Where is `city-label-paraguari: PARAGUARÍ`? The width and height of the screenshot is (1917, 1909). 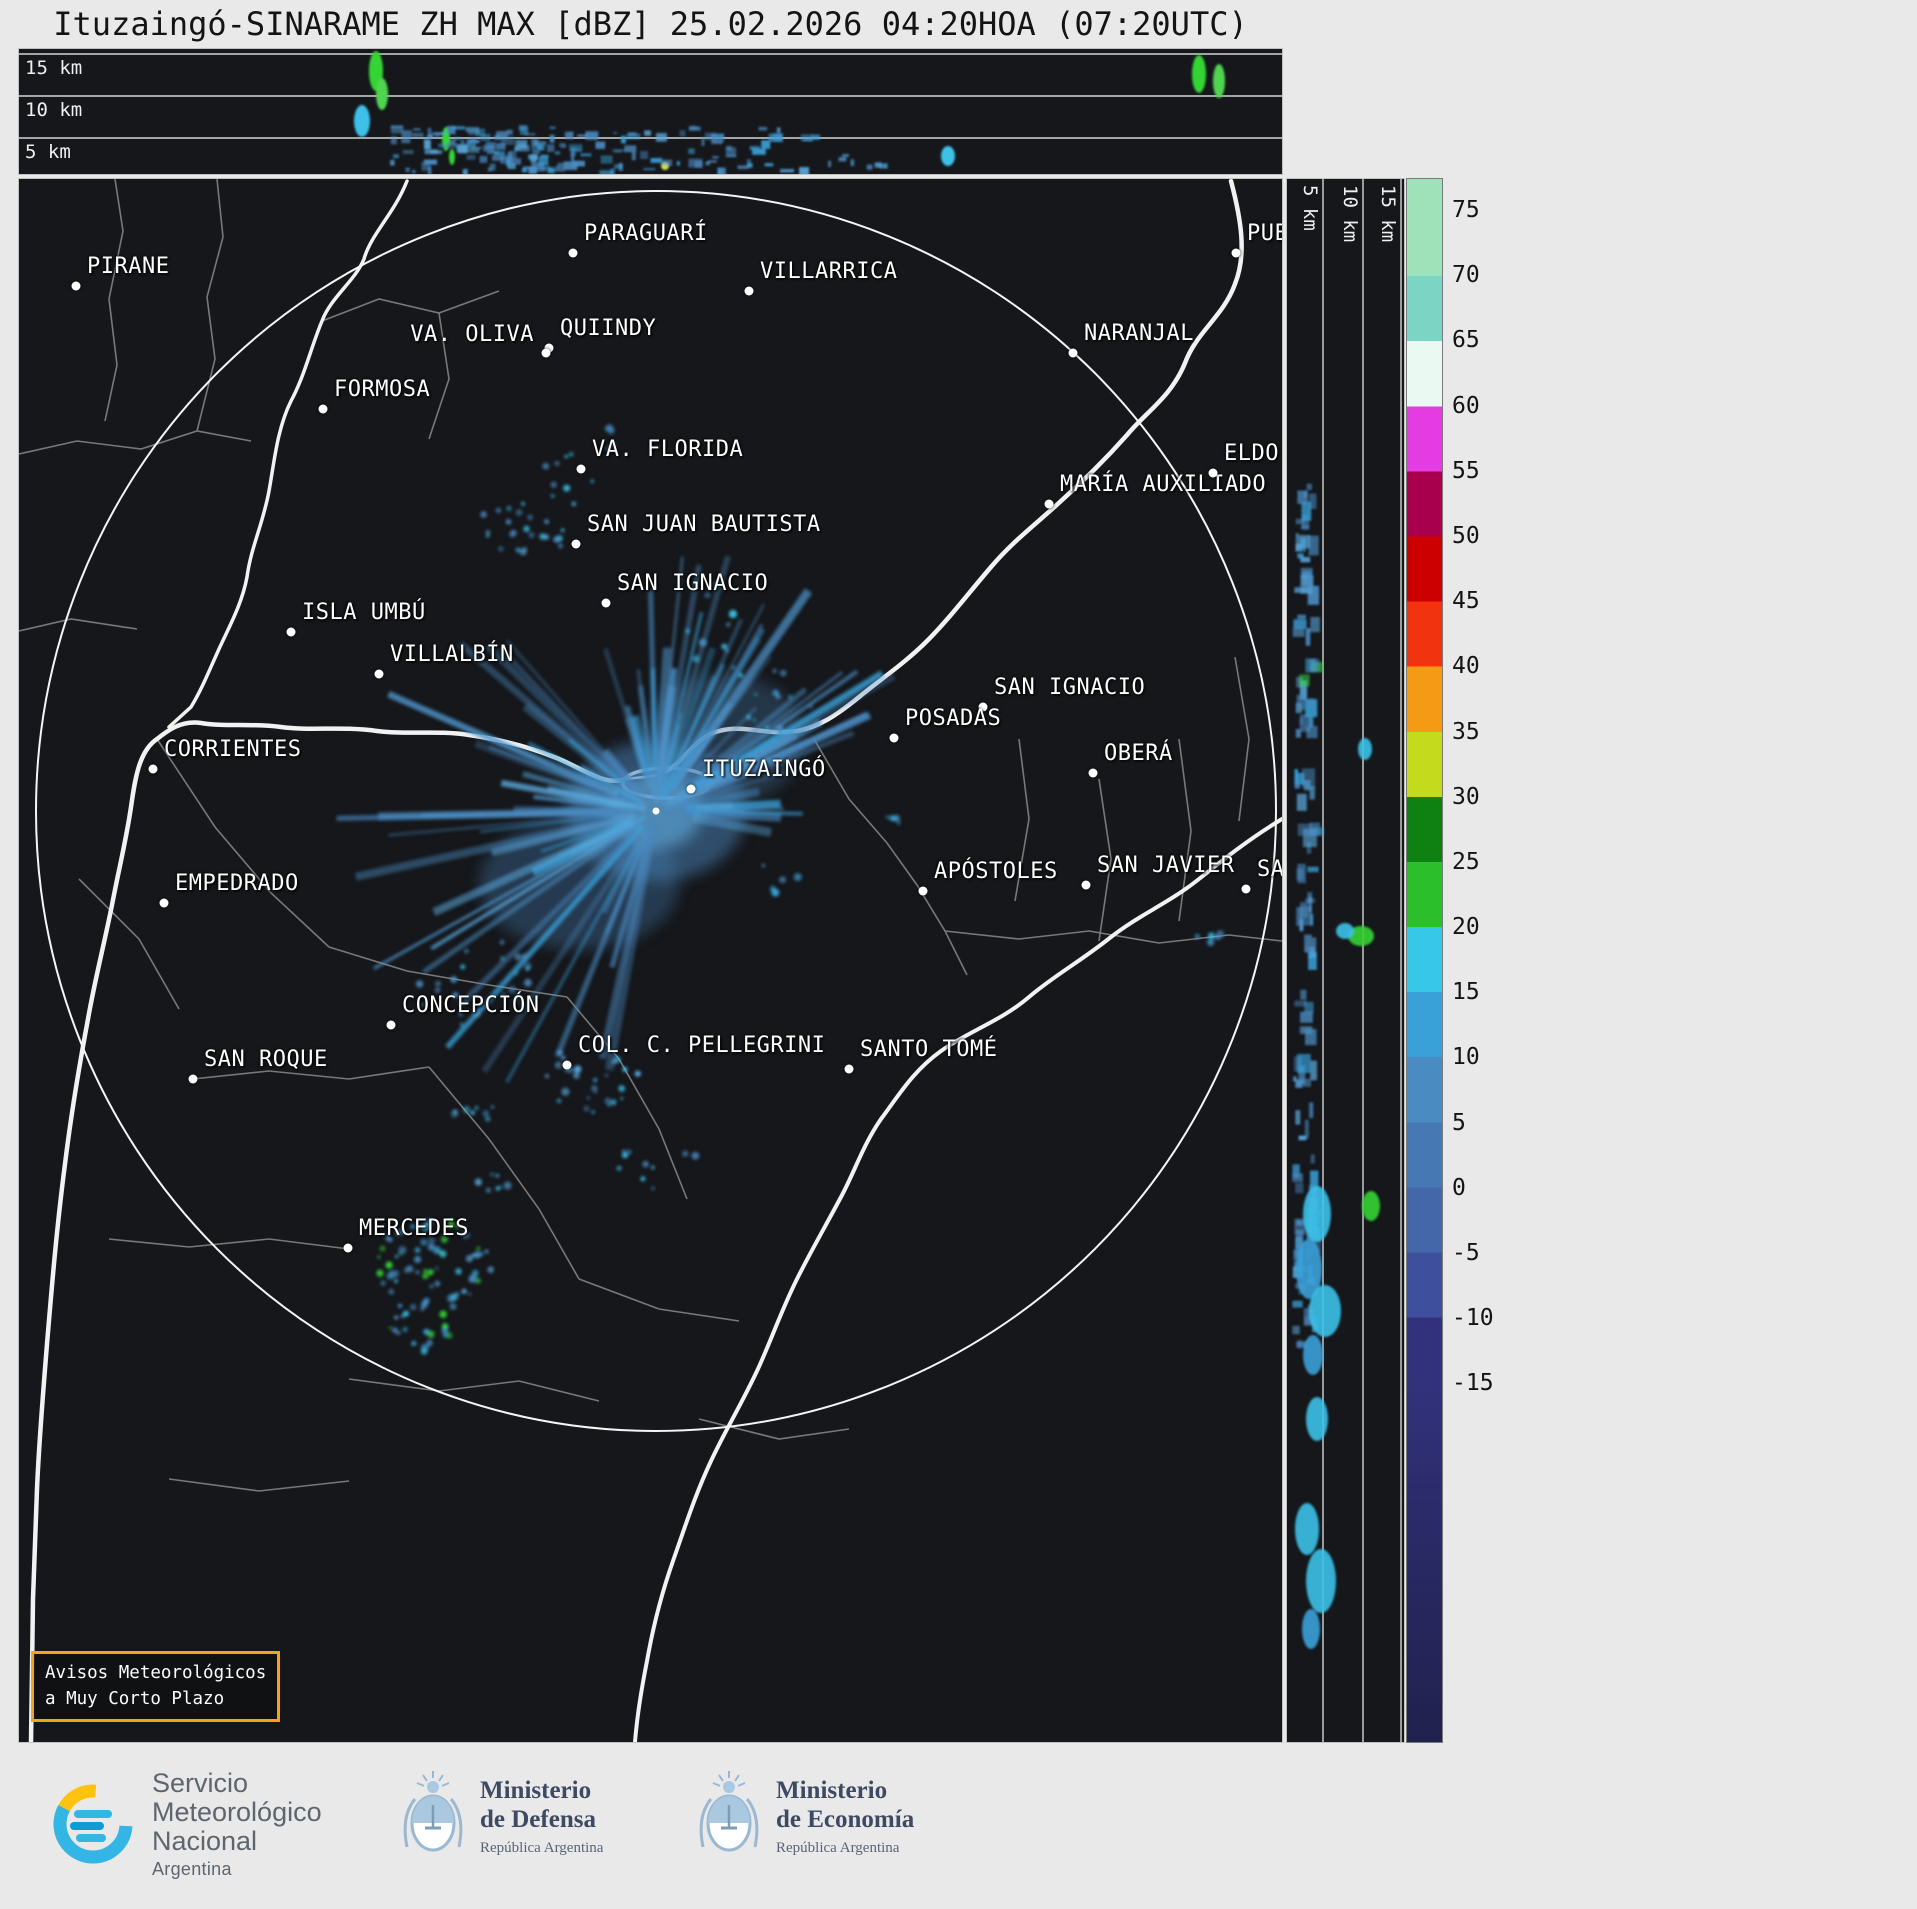 city-label-paraguari: PARAGUARÍ is located at coordinates (646, 233).